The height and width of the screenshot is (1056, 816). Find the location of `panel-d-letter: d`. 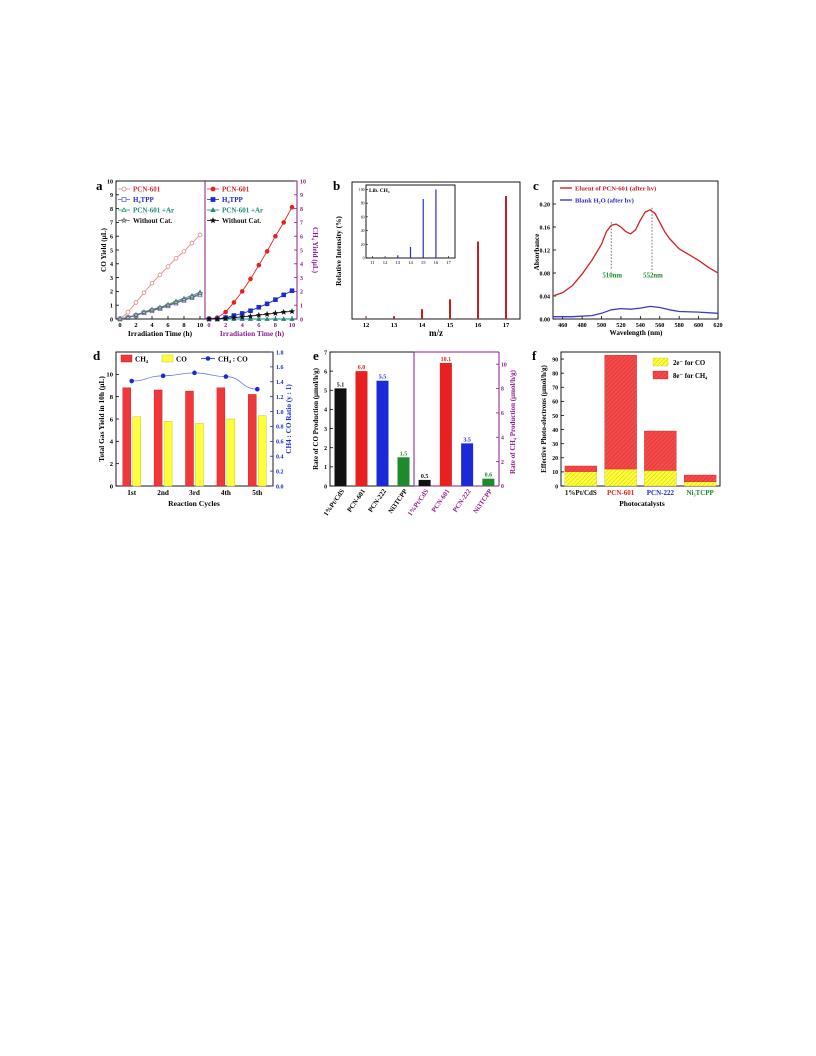

panel-d-letter: d is located at coordinates (97, 355).